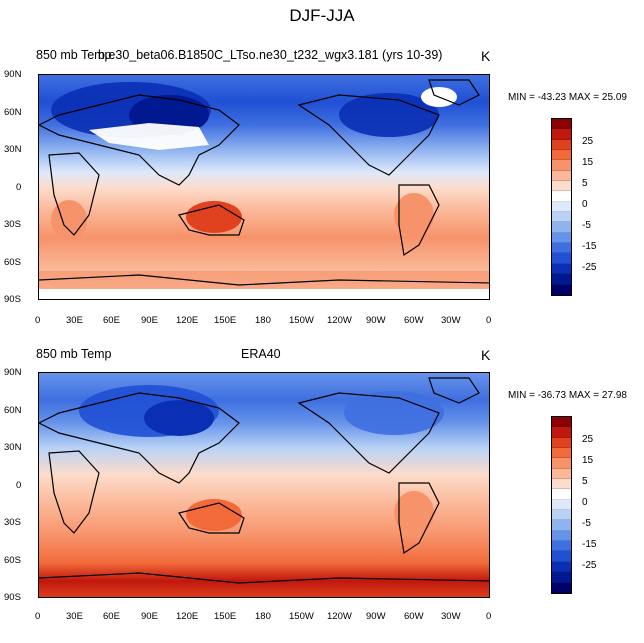 This screenshot has height=643, width=644. I want to click on panel-minmax: MIN = -43.23 MAX = 25.09, so click(567, 97).